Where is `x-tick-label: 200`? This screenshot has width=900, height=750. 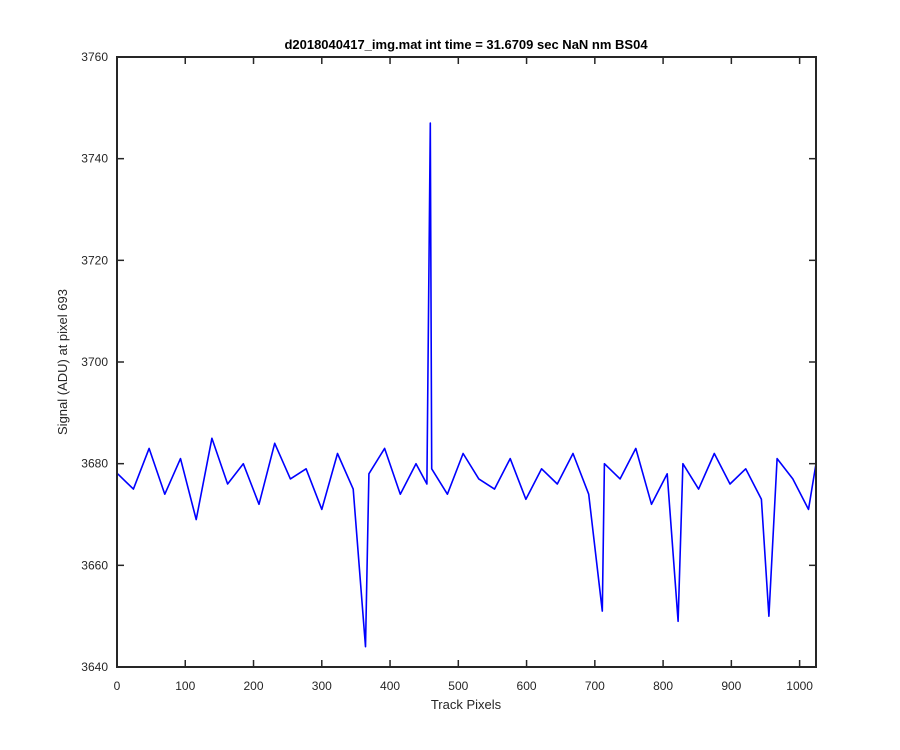
x-tick-label: 200 is located at coordinates (254, 686).